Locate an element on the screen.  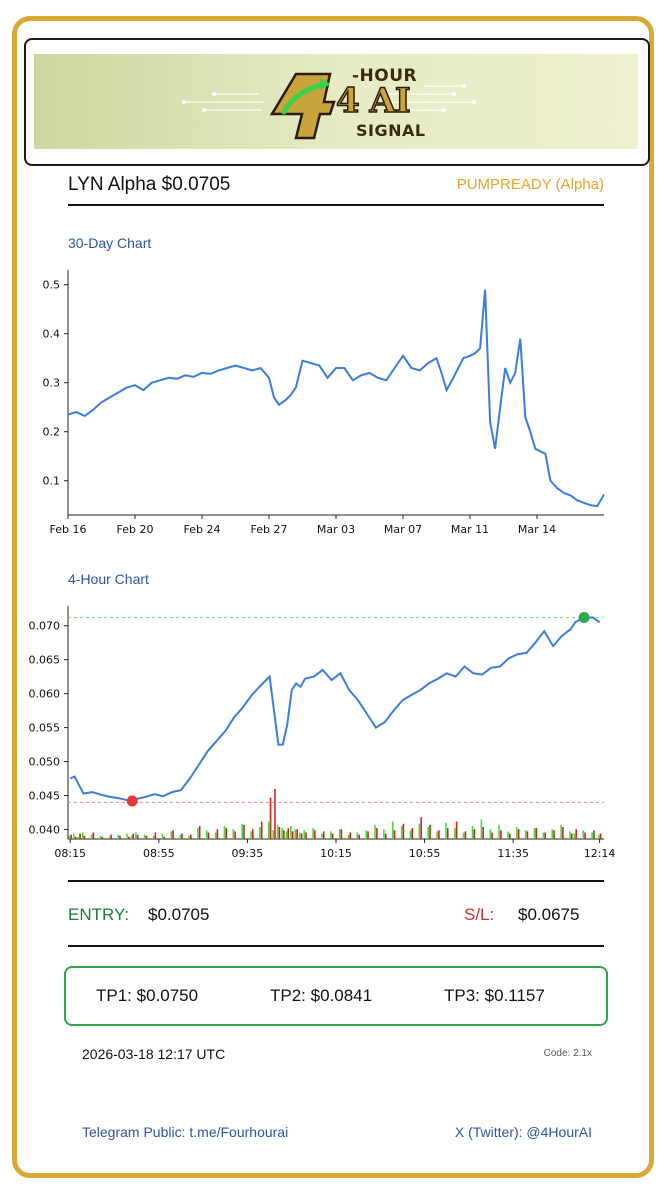
banner-logo: -HOUR 4 AI SIGNAL is located at coordinates (336, 101).